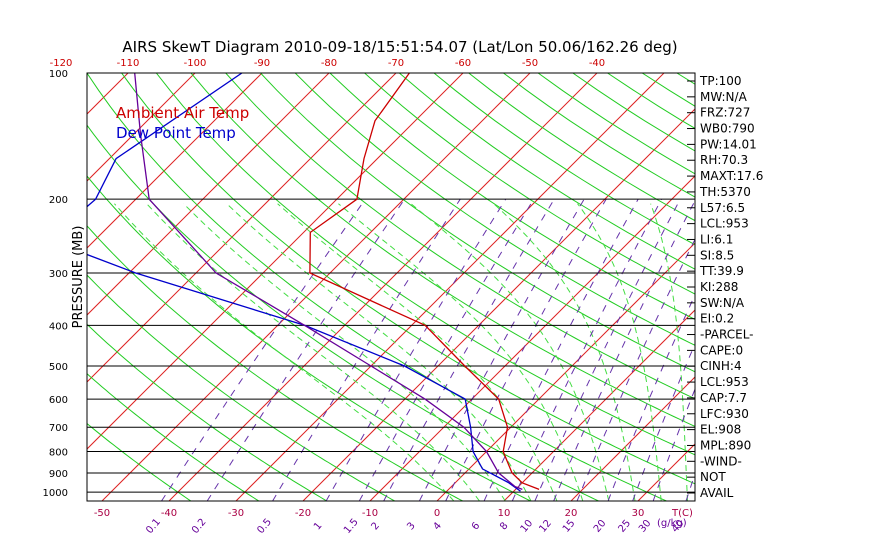 This screenshot has width=870, height=560. What do you see at coordinates (58, 274) in the screenshot?
I see `pressure-tick-label: 300` at bounding box center [58, 274].